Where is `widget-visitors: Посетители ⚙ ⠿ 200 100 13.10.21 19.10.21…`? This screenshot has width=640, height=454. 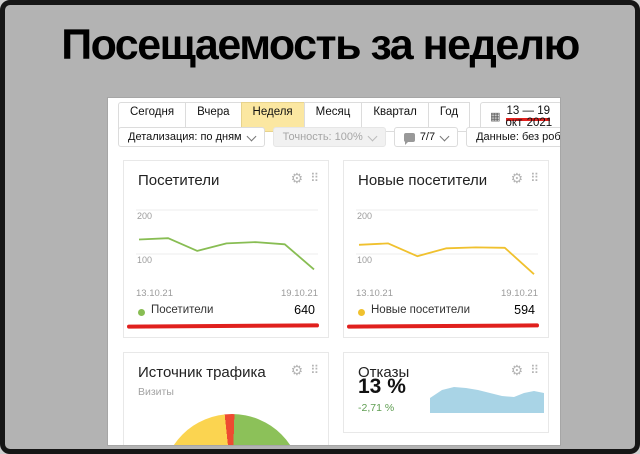 widget-visitors: Посетители ⚙ ⠿ 200 100 13.10.21 19.10.21… is located at coordinates (226, 249).